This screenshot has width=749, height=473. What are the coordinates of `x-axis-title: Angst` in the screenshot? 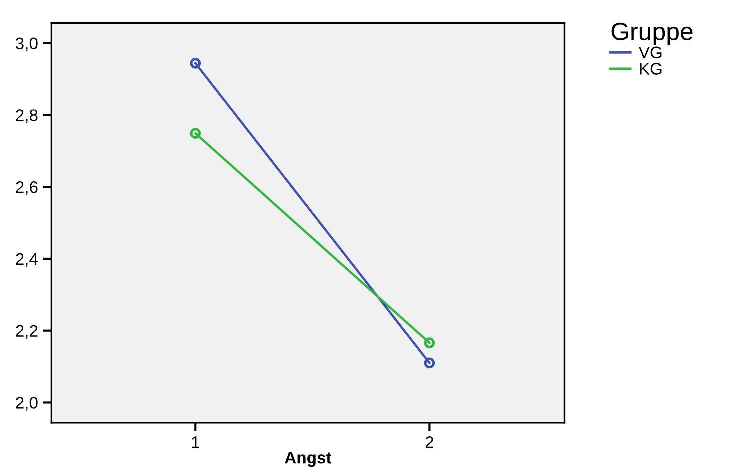 It's located at (308, 460).